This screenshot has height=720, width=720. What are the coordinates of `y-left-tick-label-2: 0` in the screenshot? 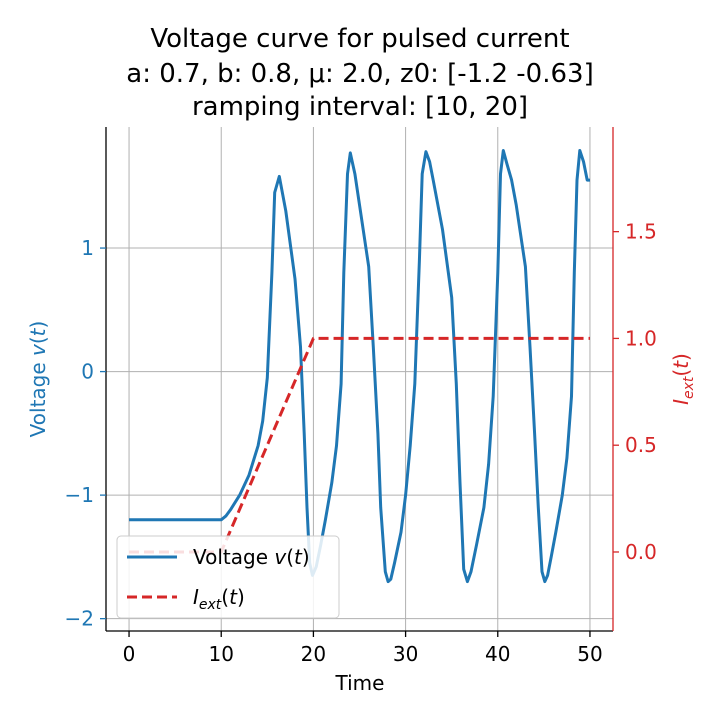 It's located at (87, 372).